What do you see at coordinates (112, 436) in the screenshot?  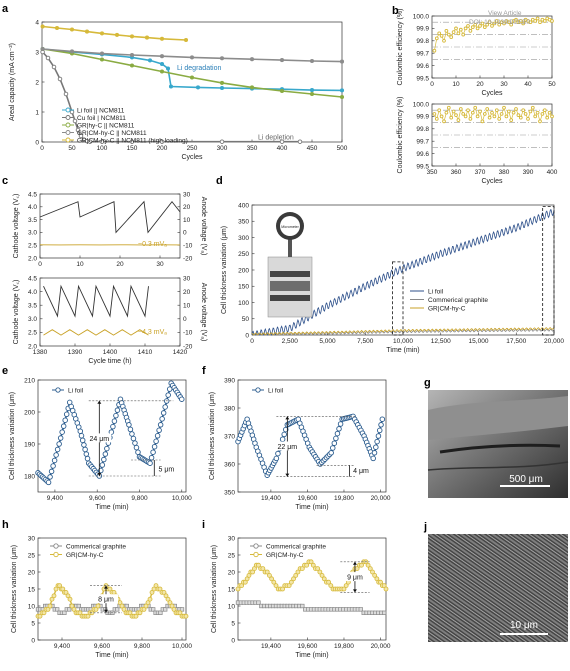 I see `plot-frame-e` at bounding box center [112, 436].